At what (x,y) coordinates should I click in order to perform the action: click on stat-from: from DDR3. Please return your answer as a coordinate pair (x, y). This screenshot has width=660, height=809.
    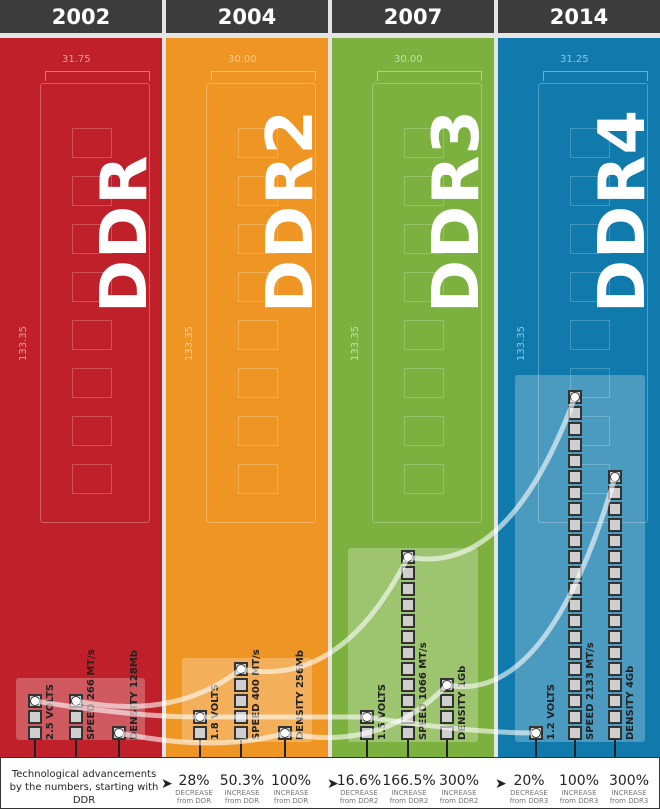
    Looking at the image, I should click on (579, 801).